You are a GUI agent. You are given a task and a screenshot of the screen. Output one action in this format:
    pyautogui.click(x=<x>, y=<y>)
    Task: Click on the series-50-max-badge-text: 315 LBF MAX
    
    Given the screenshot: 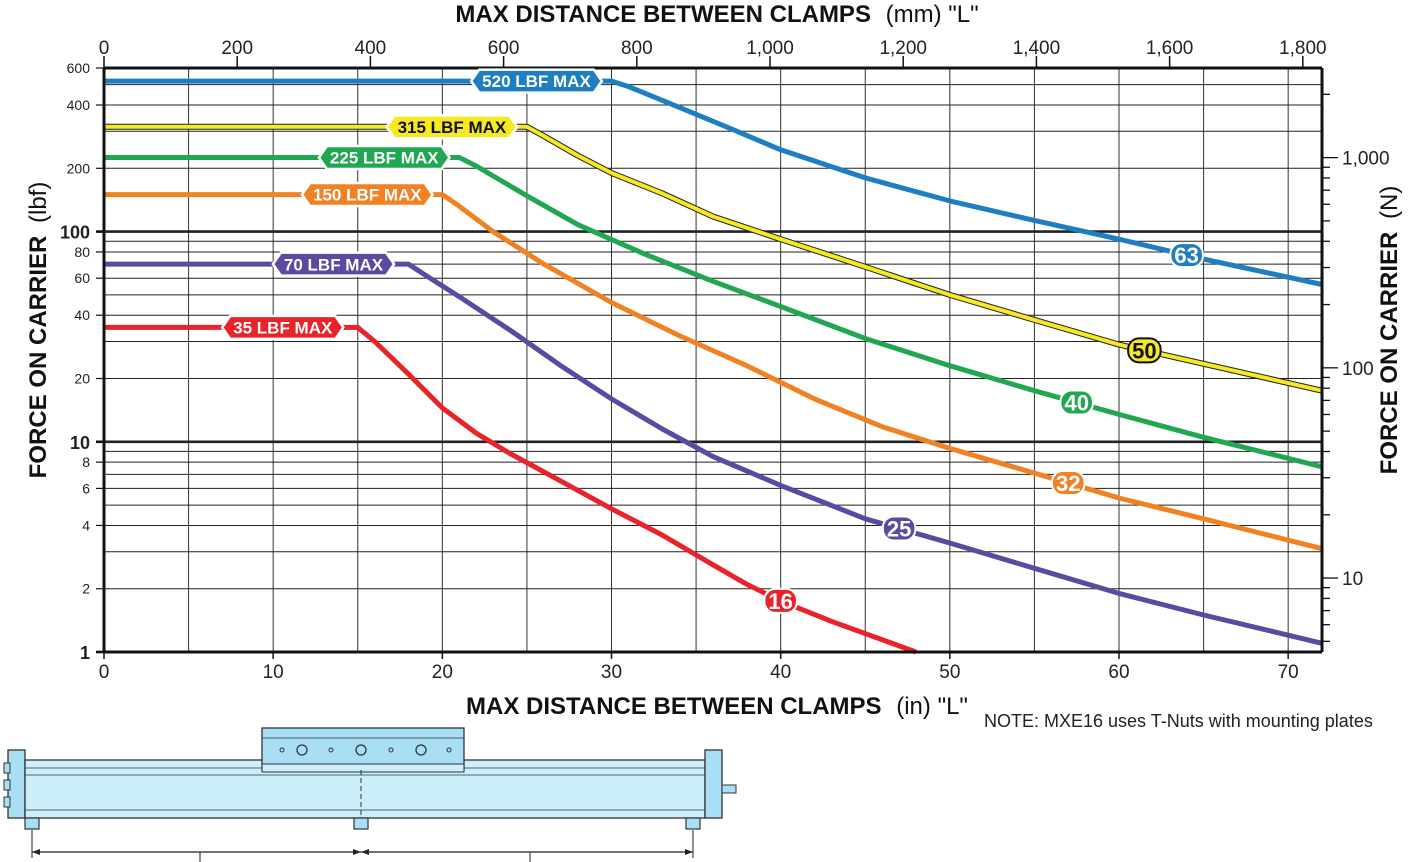 What is the action you would take?
    pyautogui.click(x=452, y=127)
    